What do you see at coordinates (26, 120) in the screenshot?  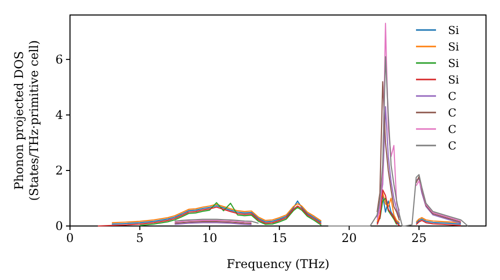 I see `y-axis-title: Phonon projected DOS (States/THz·primitive cell)` at bounding box center [26, 120].